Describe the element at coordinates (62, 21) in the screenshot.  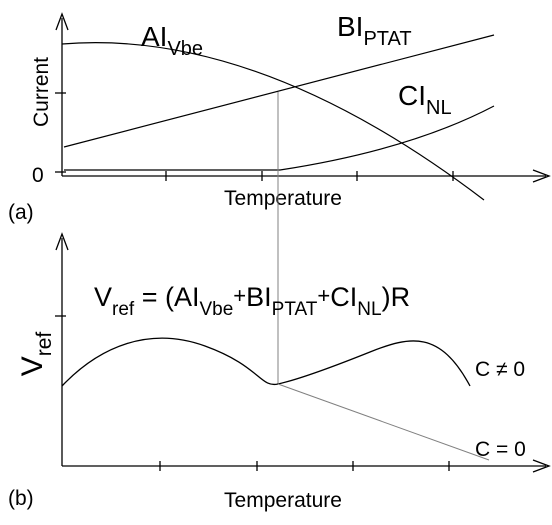
I see `panel-a-y-arrow` at that location.